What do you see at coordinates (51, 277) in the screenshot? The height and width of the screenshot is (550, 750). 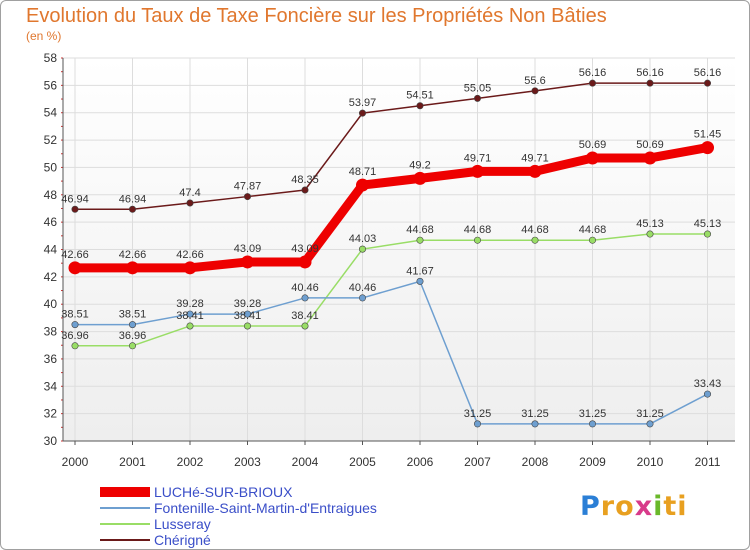 I see `y-tick-label: 42` at bounding box center [51, 277].